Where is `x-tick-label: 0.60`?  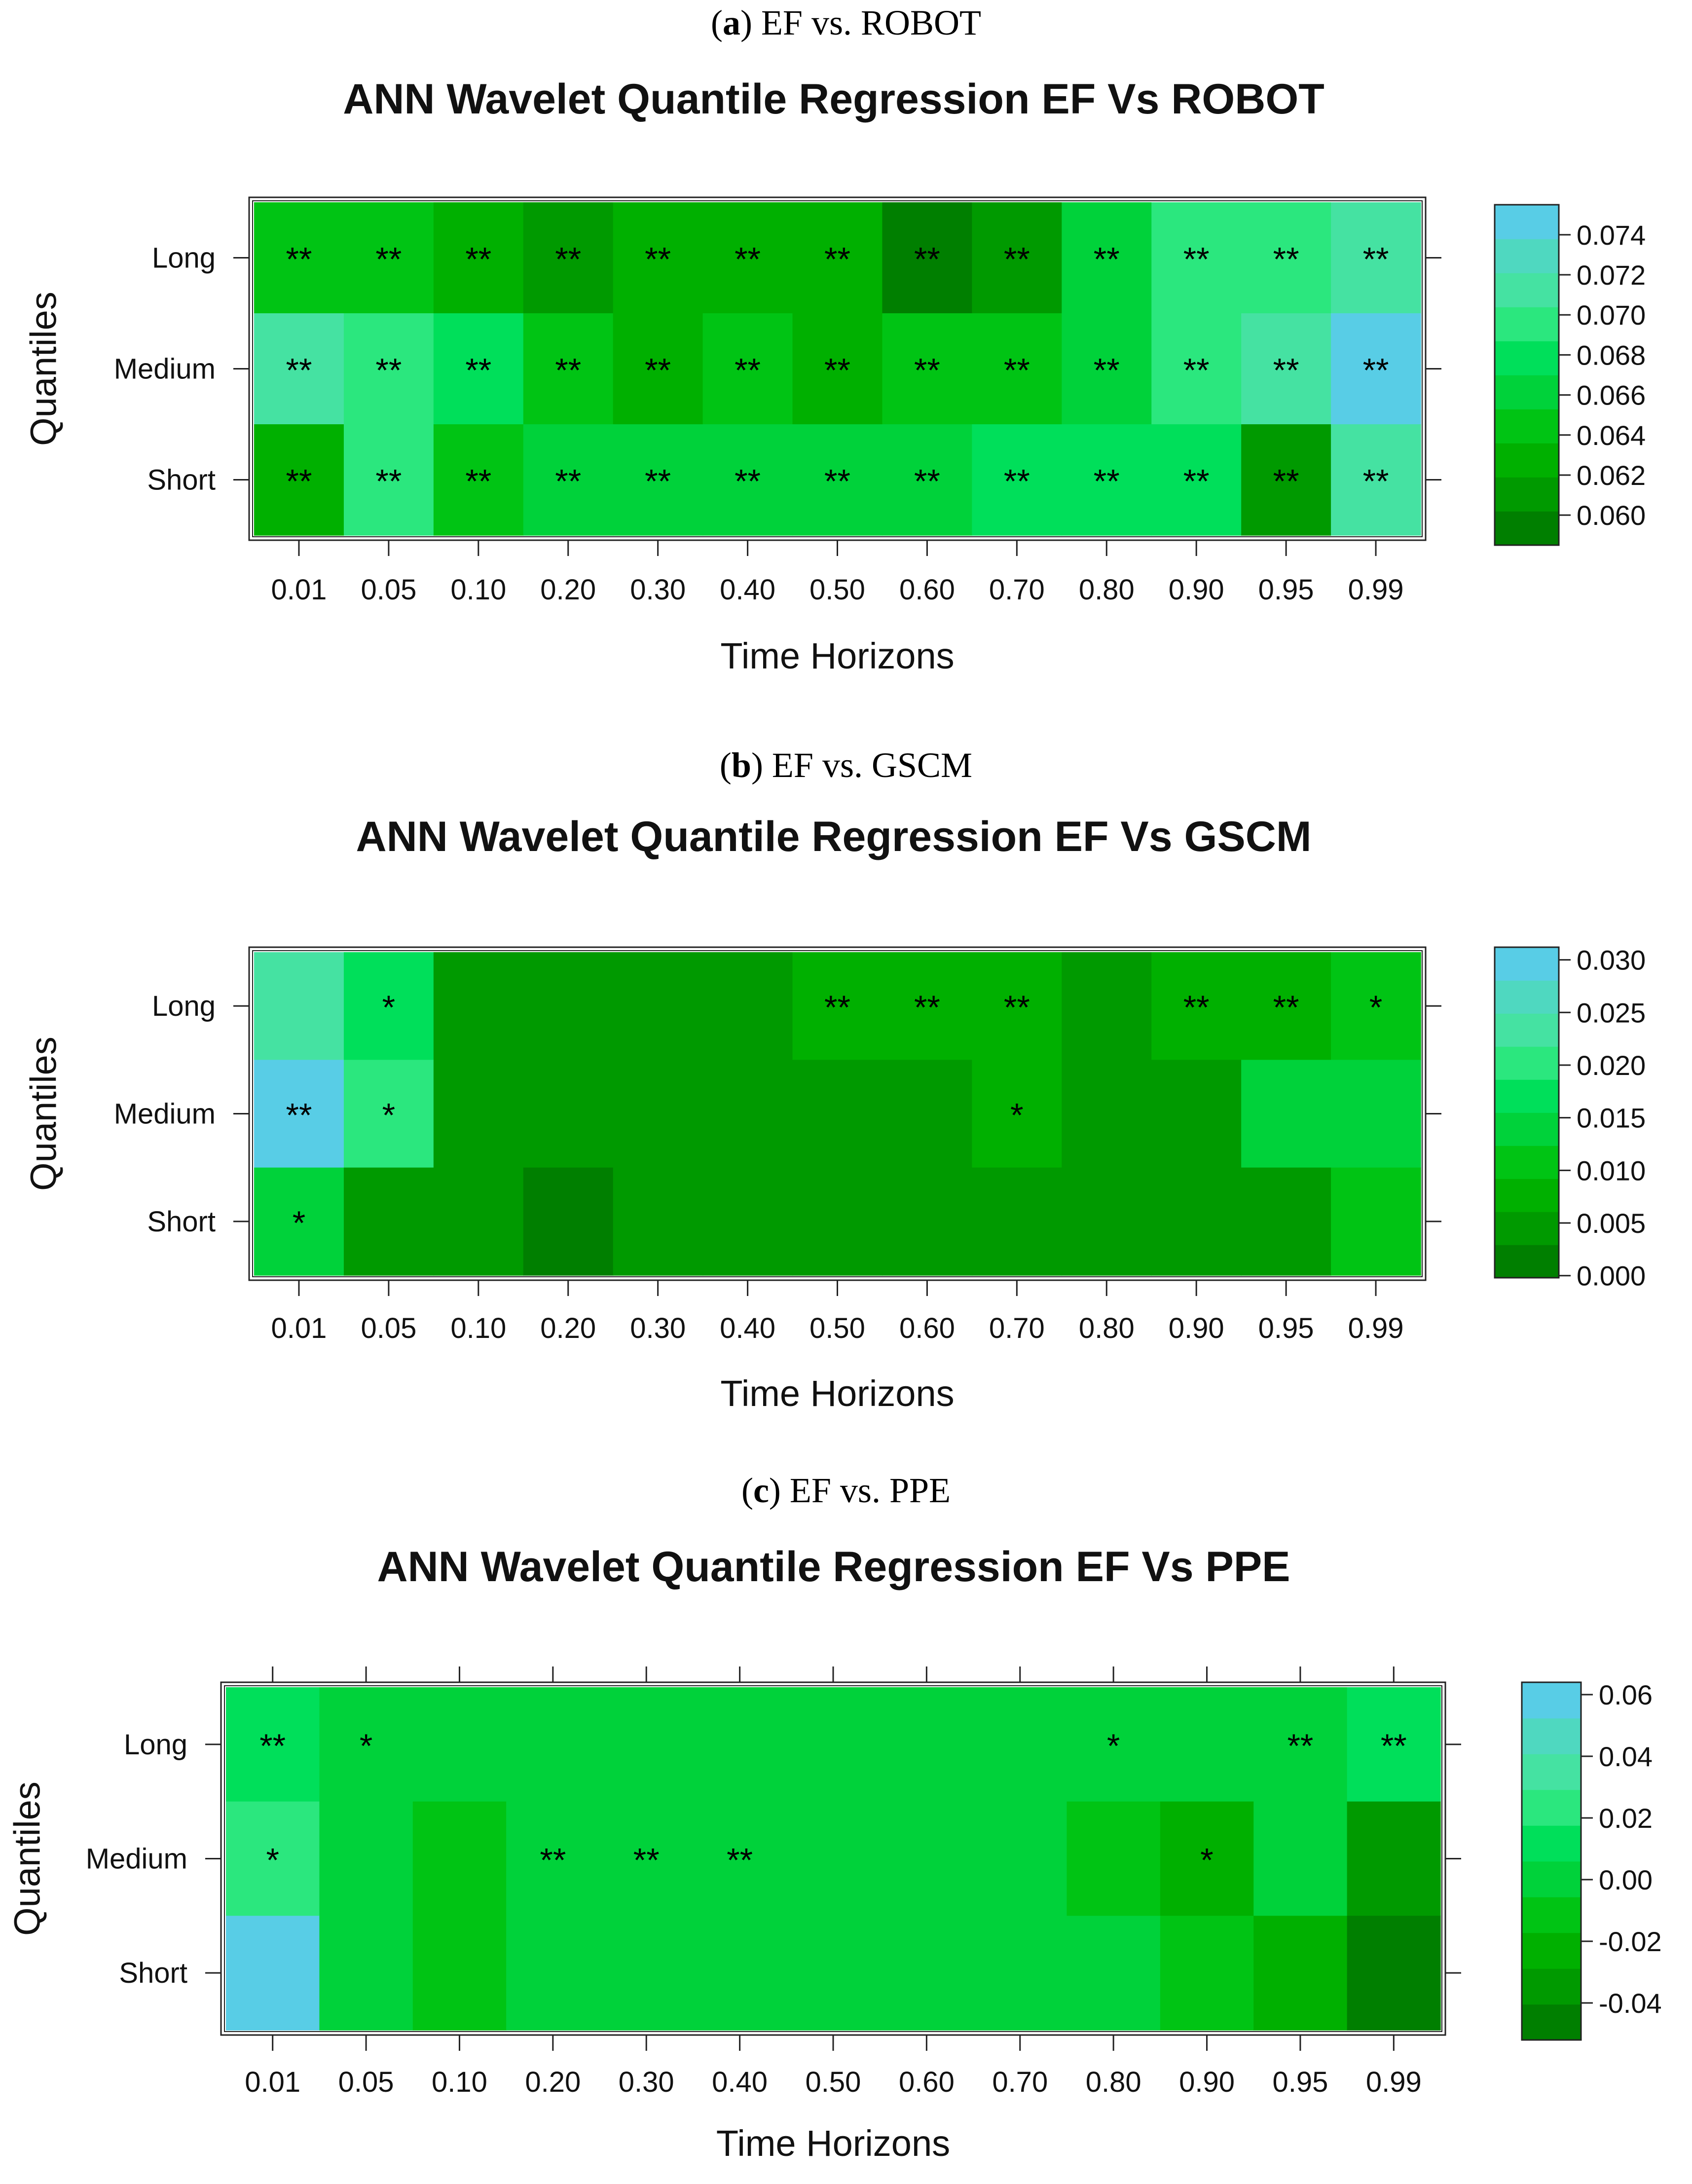
x-tick-label: 0.60 is located at coordinates (927, 590).